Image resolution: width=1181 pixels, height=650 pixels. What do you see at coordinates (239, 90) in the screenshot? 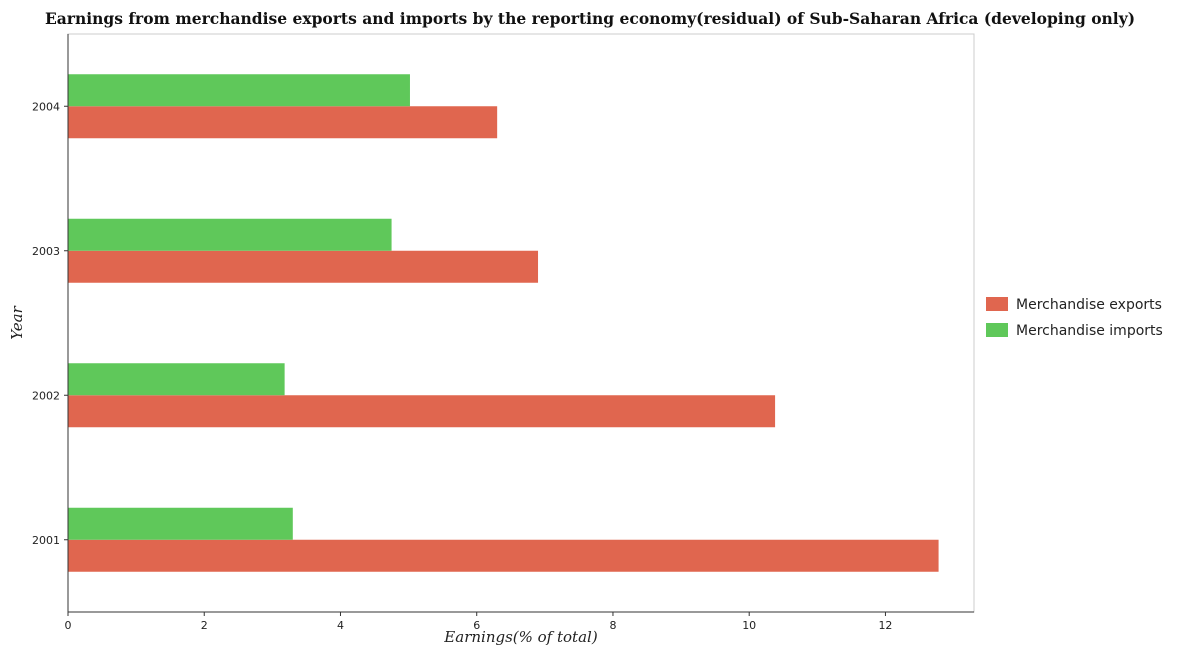
I see `bar-merchandise-imports-2004` at bounding box center [239, 90].